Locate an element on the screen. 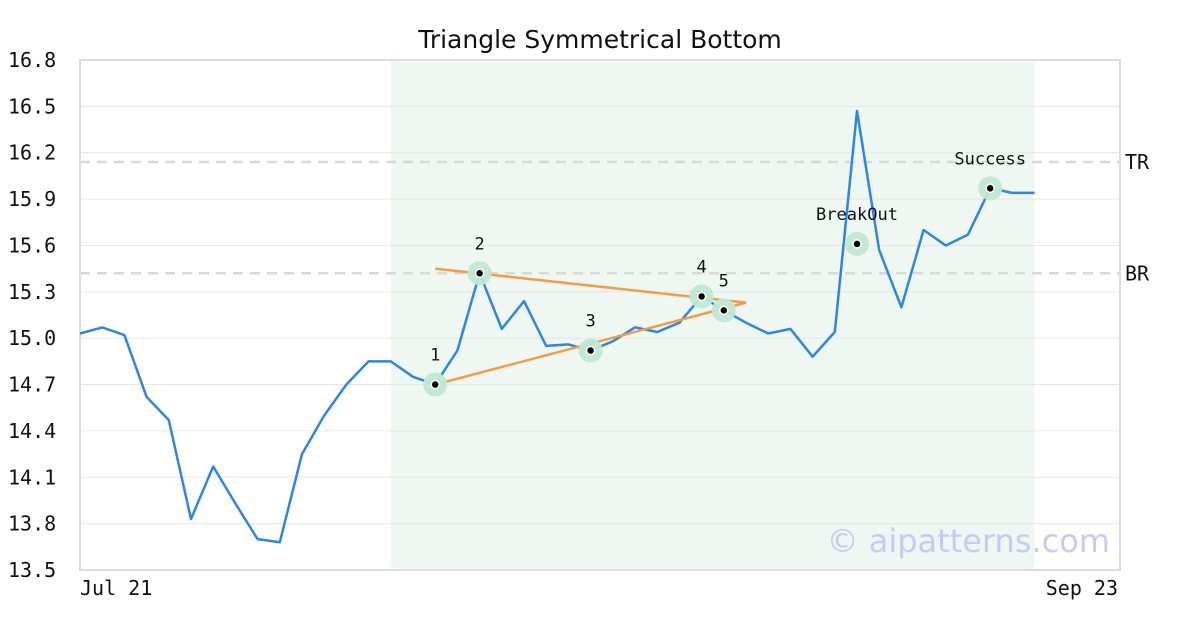 The image size is (1200, 630). watermark: © aipatterns.com is located at coordinates (968, 541).